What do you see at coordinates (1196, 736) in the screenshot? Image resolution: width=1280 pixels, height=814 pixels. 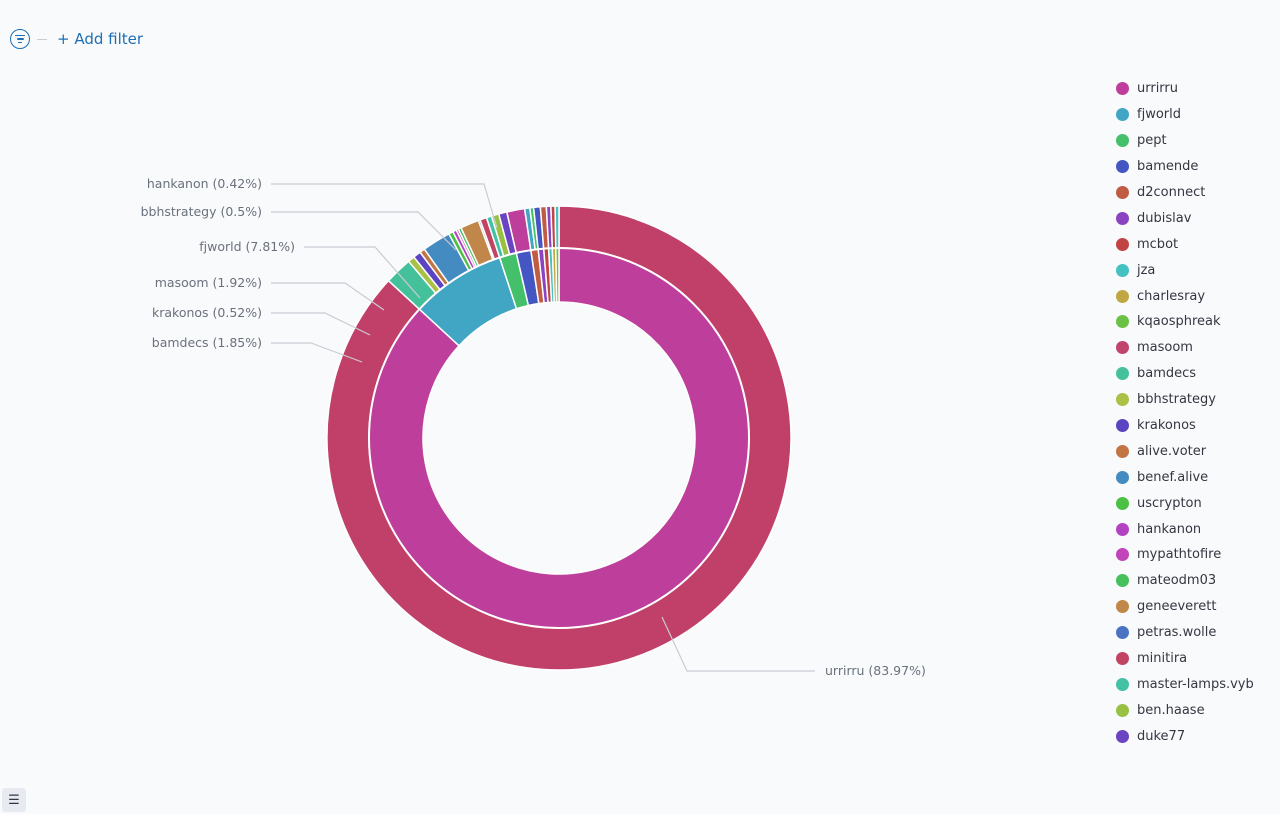 I see `legend-item-duke77: duke77` at bounding box center [1196, 736].